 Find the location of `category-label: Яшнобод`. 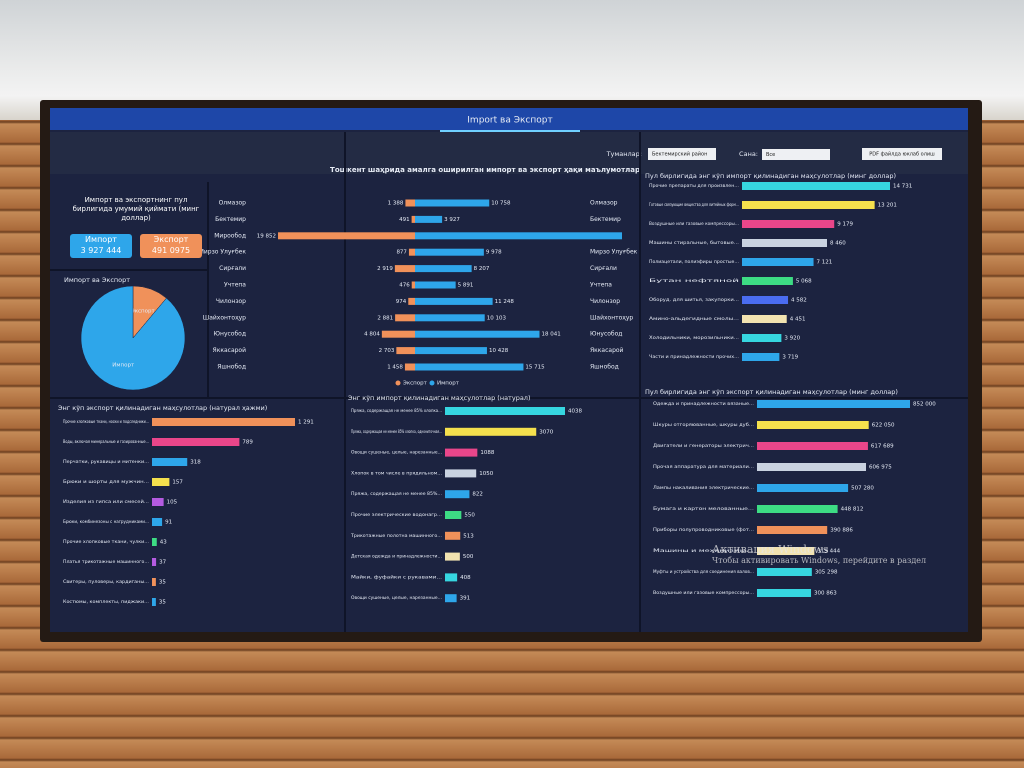

category-label: Яшнобод is located at coordinates (231, 367).